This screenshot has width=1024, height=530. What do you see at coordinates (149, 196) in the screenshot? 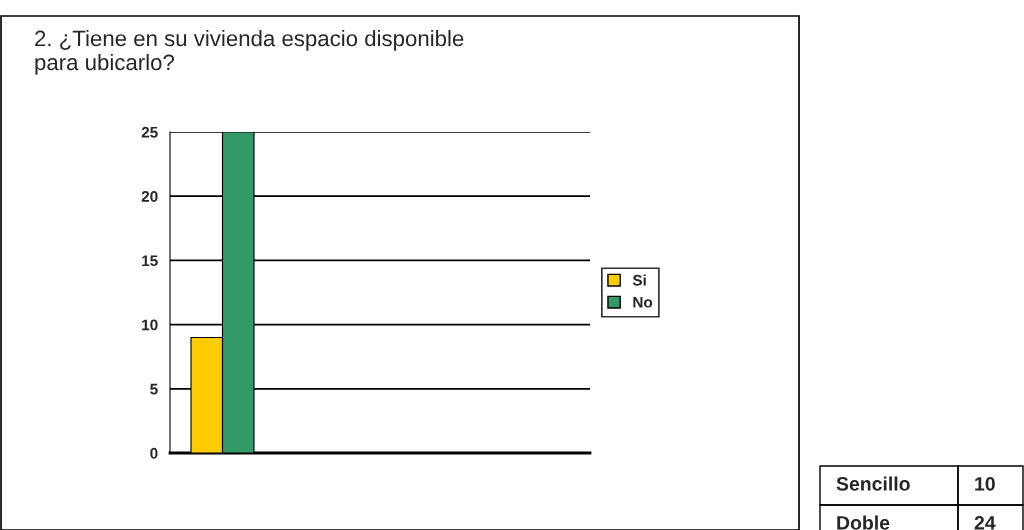
I see `y-tick-label: 20` at bounding box center [149, 196].